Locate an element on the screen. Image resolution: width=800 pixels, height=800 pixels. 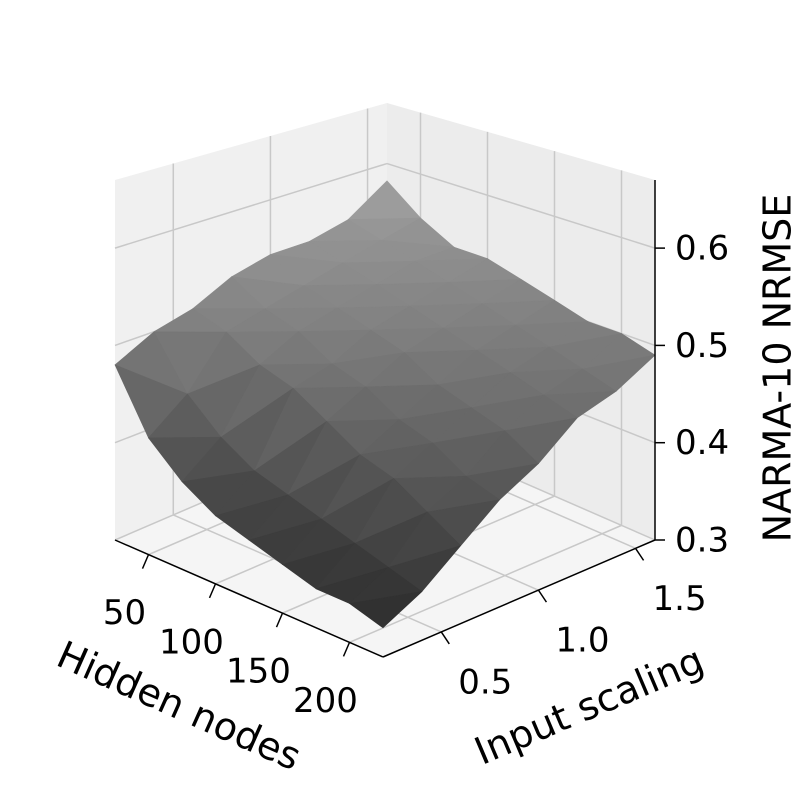
x-axis-line is located at coordinates (249, 598).